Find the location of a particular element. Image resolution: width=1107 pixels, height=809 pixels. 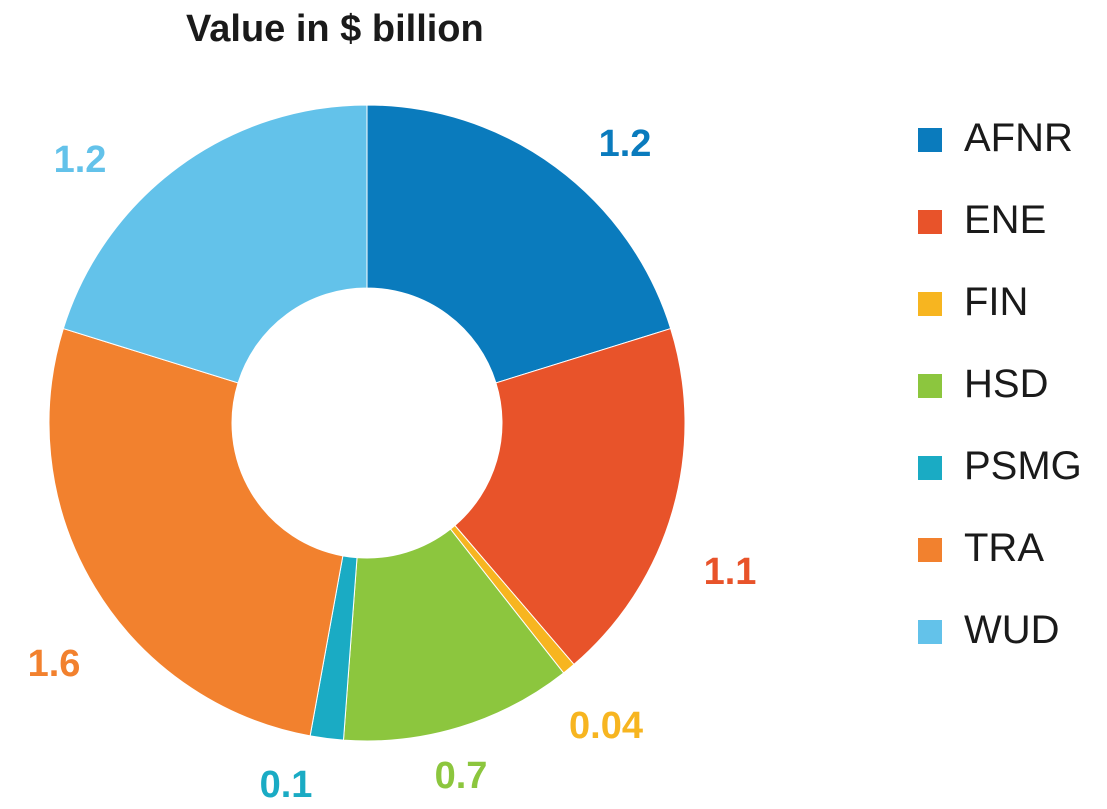

chart-title: Value in $ billion is located at coordinates (335, 29).